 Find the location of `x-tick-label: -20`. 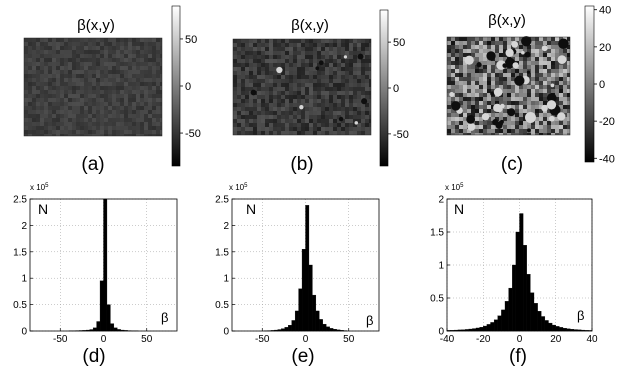

x-tick-label: -20 is located at coordinates (483, 339).